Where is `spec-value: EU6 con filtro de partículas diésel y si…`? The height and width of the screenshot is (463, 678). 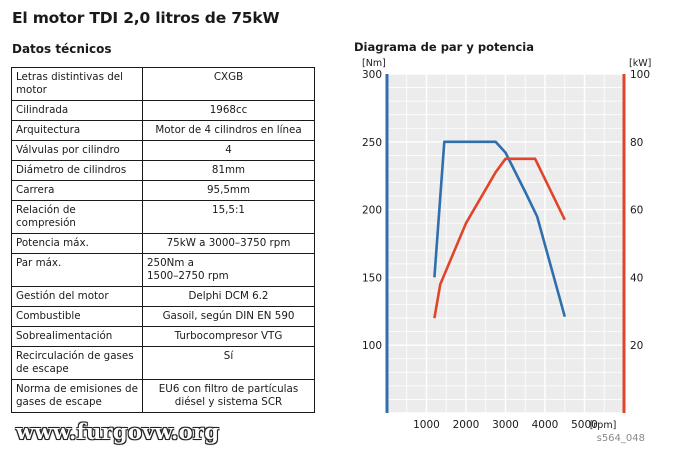 spec-value: EU6 con filtro de partículas diésel y si… is located at coordinates (228, 396).